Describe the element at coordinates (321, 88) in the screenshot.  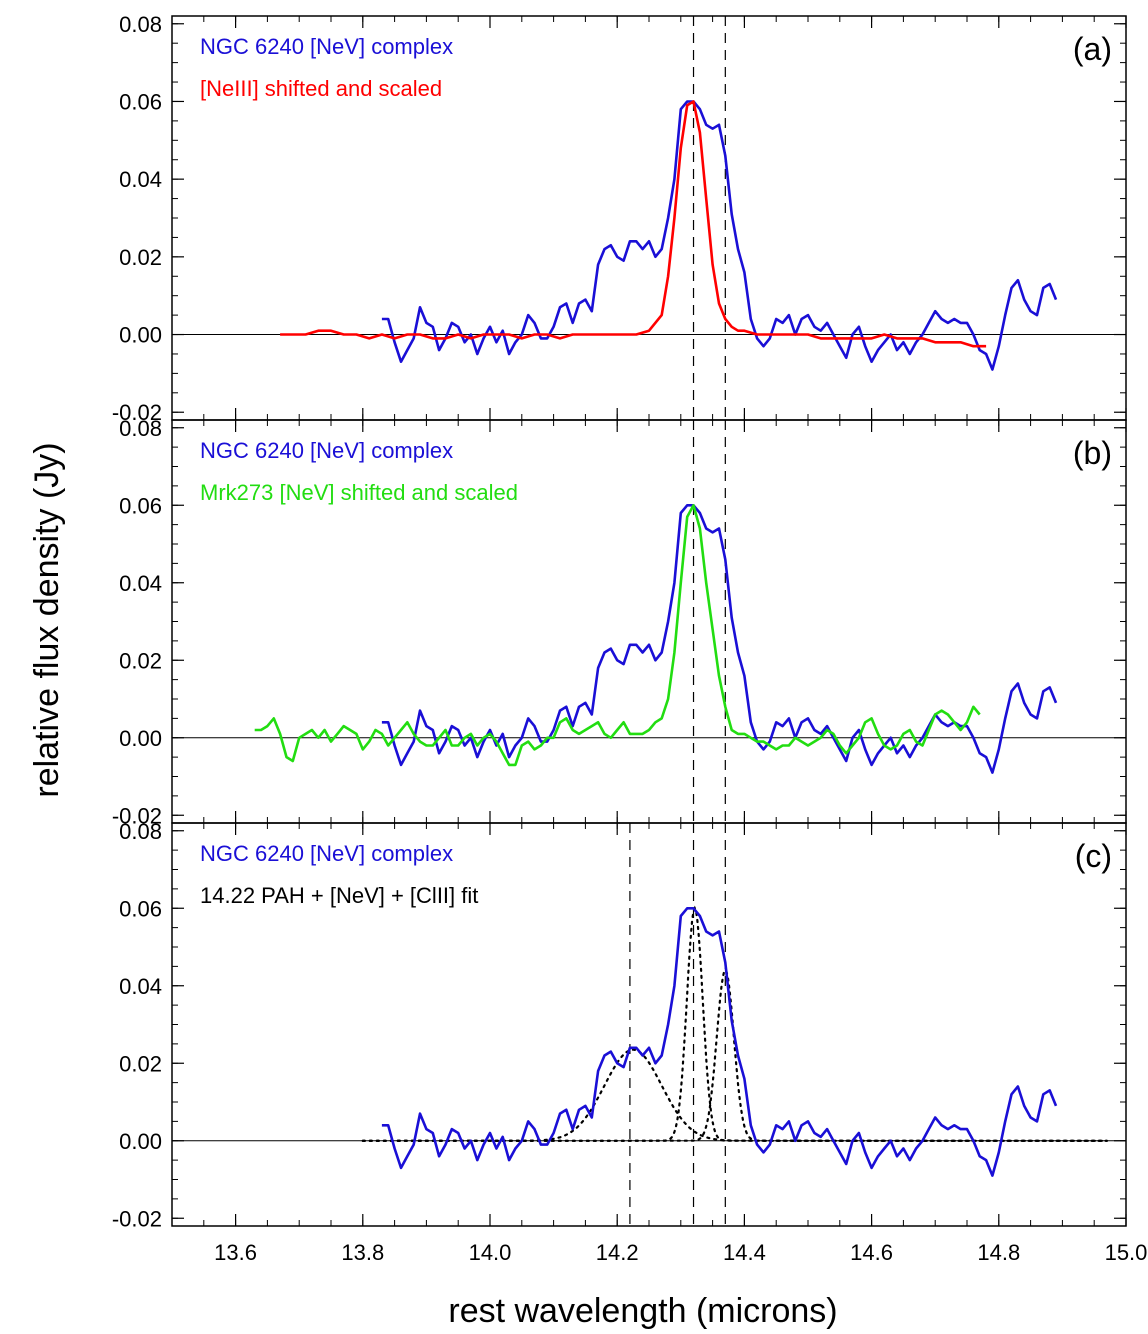
I see `legend-entry: [NeIII] shifted and scaled` at that location.